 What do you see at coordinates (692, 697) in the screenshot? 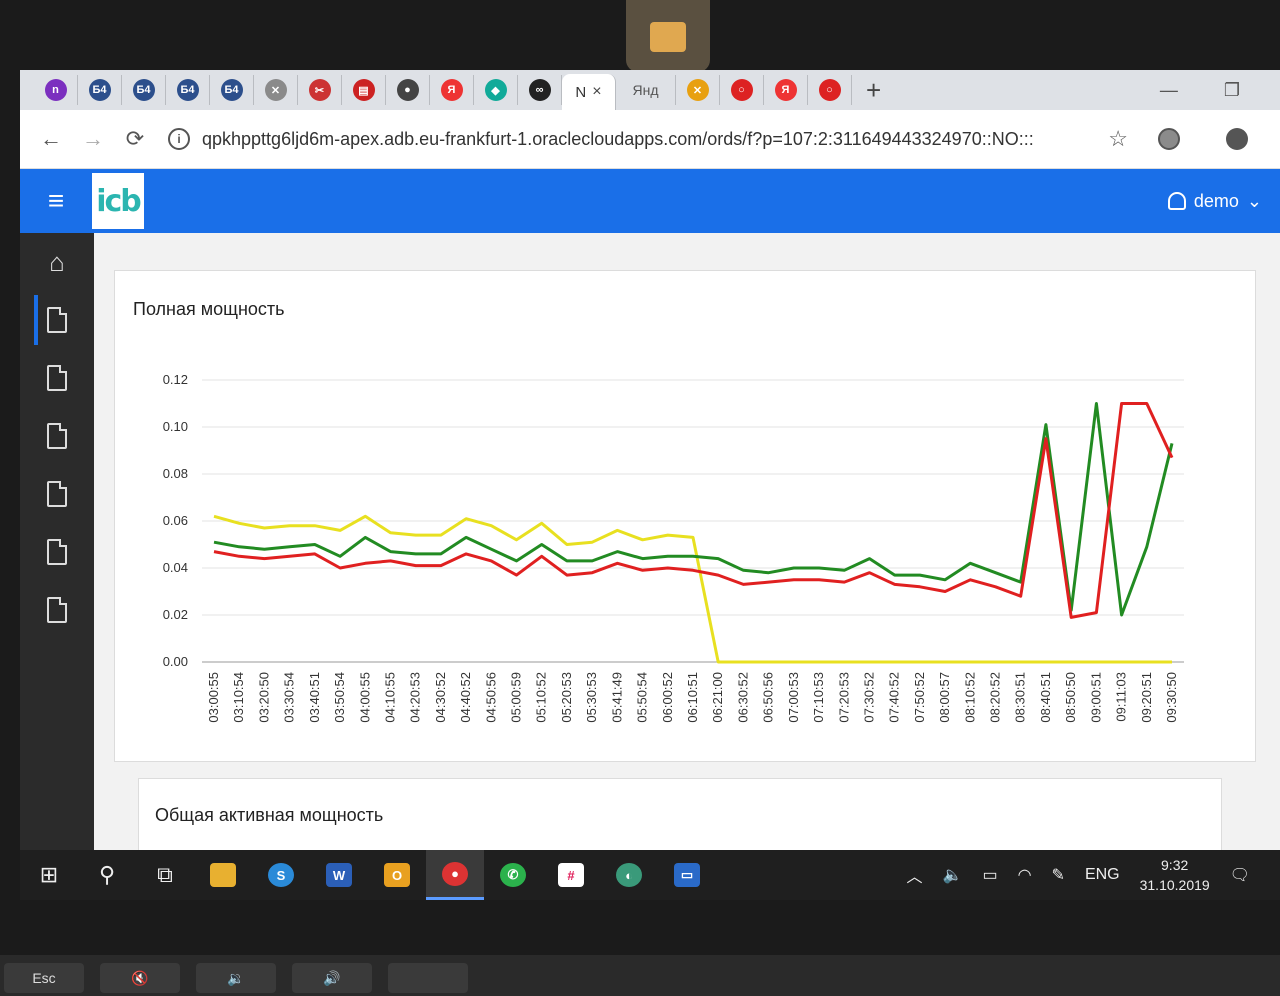
I see `x-tick-label: 06:10:51` at bounding box center [692, 697].